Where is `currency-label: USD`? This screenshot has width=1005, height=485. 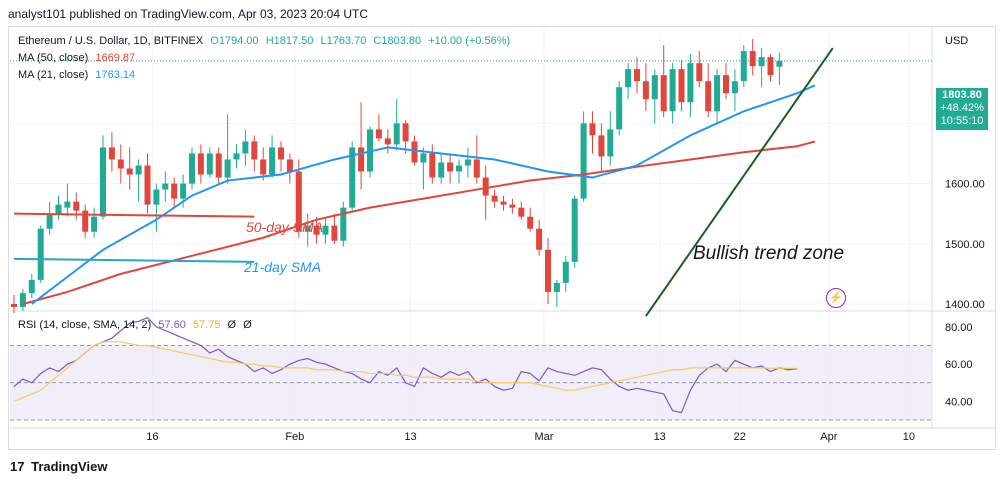 currency-label: USD is located at coordinates (957, 41).